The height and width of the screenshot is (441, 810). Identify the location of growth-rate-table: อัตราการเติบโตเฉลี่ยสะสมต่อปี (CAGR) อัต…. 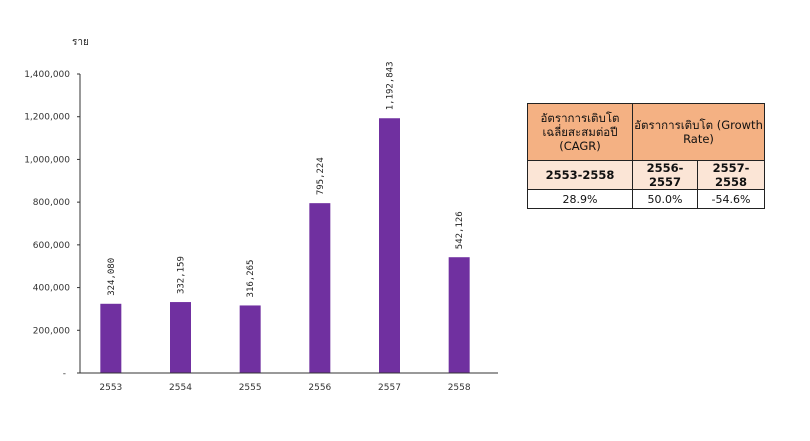
(646, 156).